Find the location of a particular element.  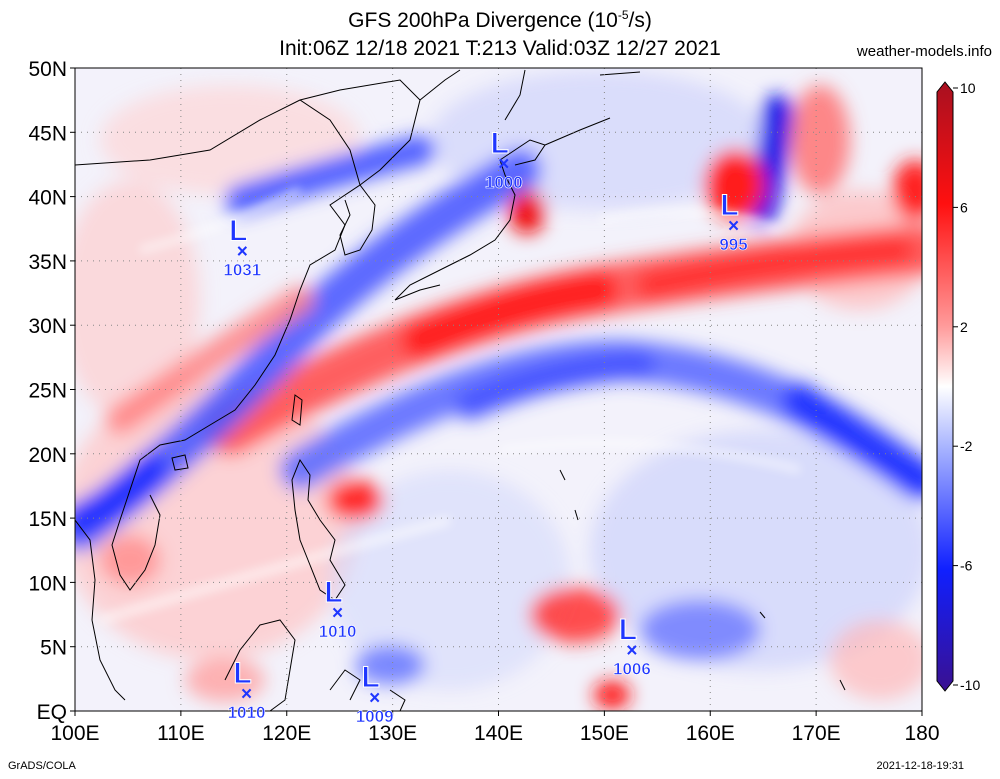

low-pressure-value: 1009 is located at coordinates (375, 716).